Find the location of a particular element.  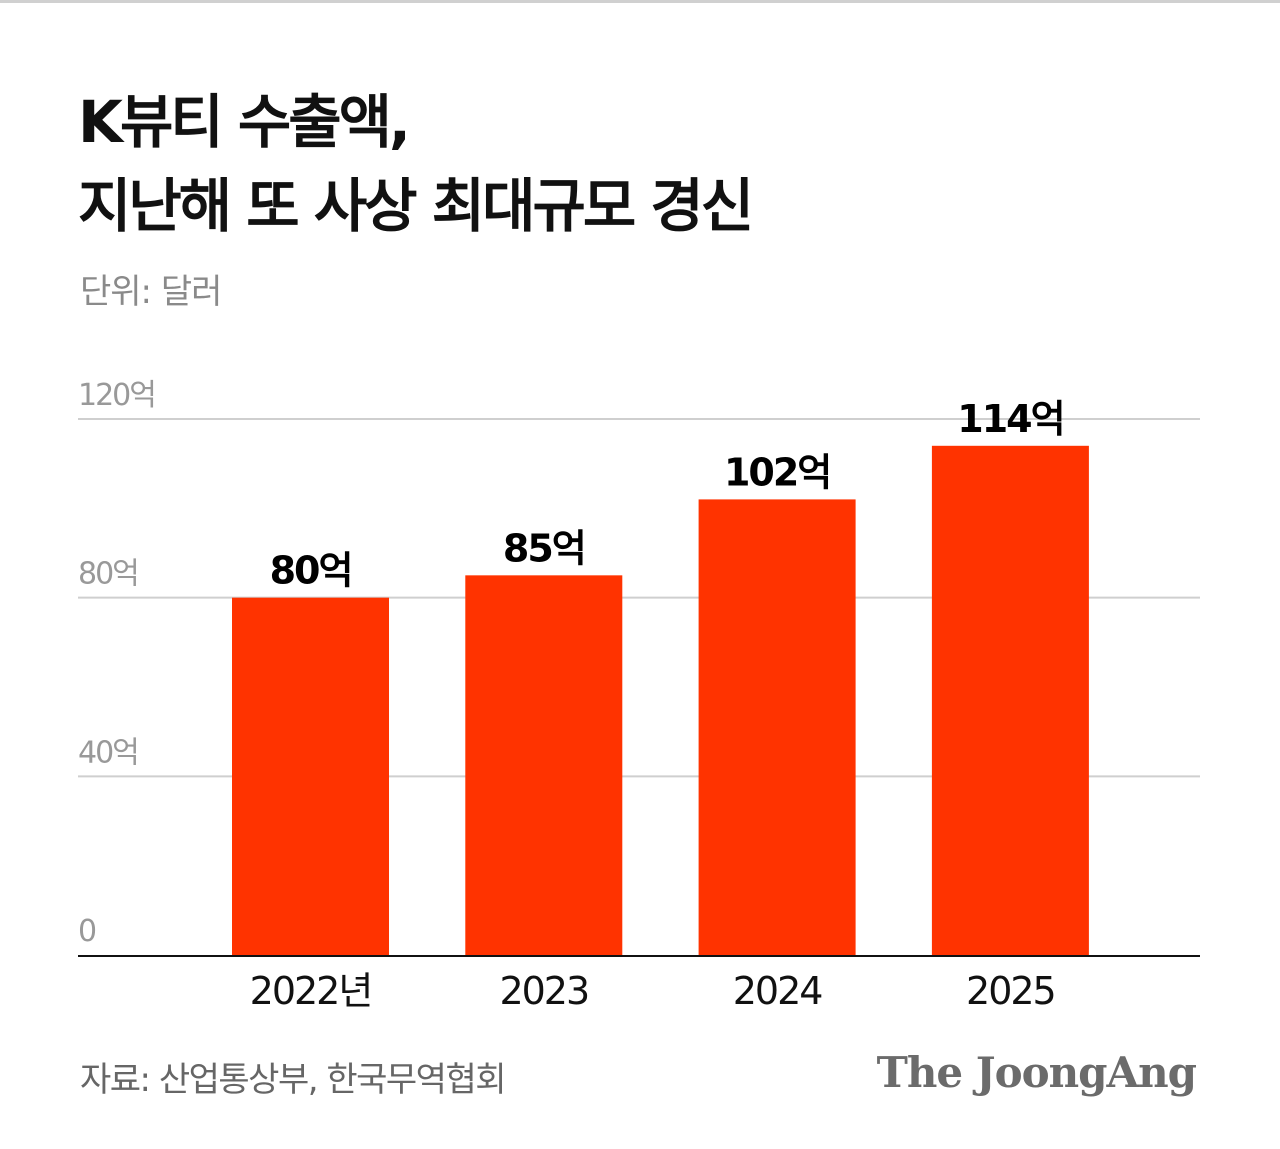

x-tick-label: 2023 is located at coordinates (543, 991).